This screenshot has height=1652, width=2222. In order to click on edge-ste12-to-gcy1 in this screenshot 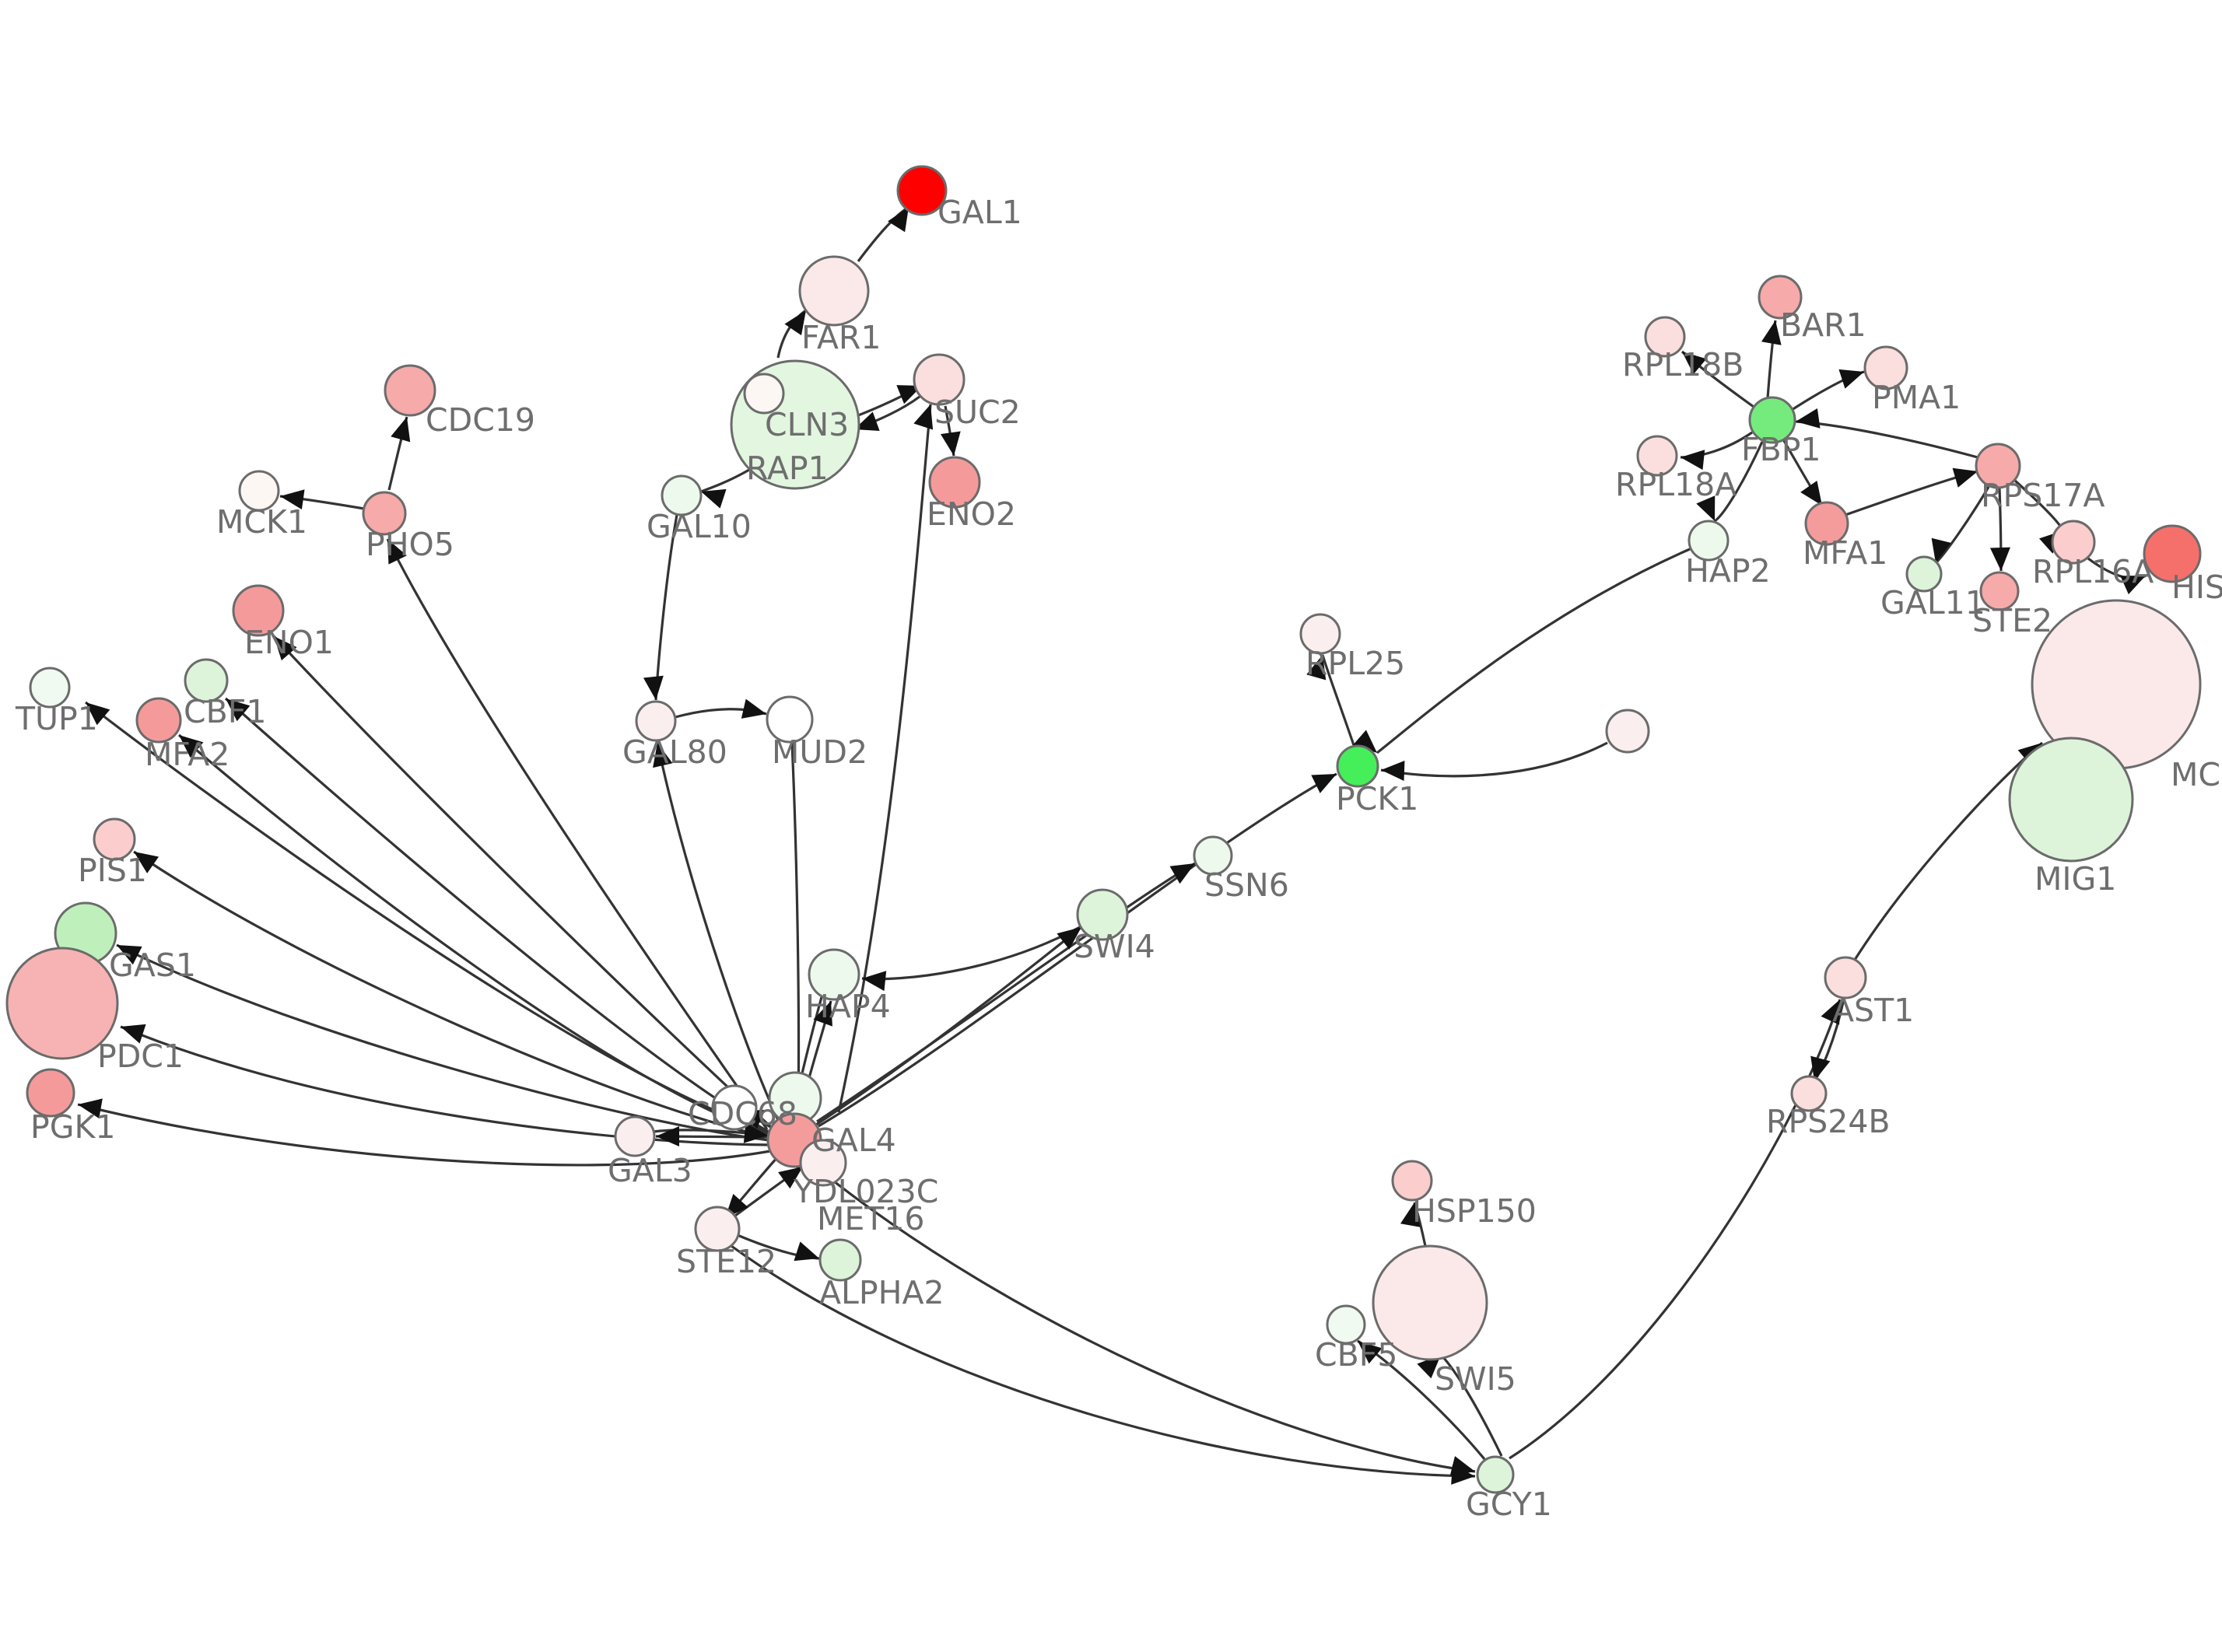, I will do `click(1103, 1361)`.